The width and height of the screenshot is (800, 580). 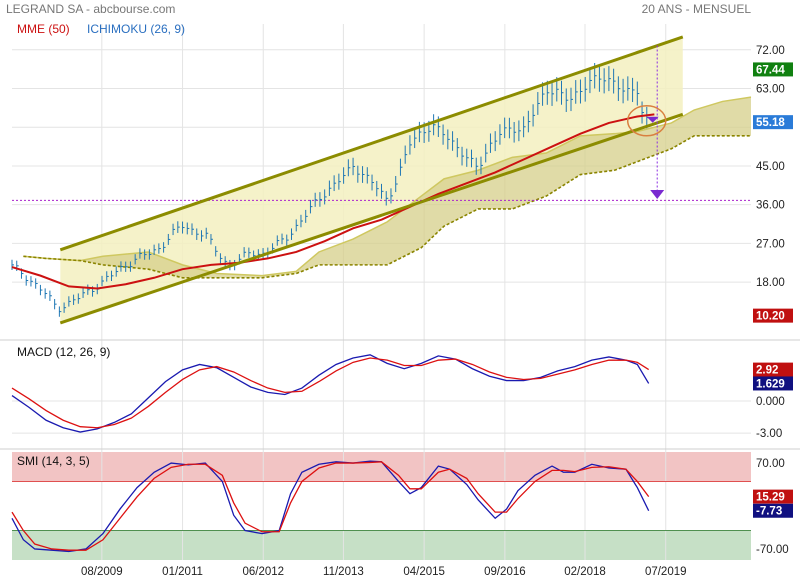 What do you see at coordinates (657, 195) in the screenshot?
I see `target-arrow-icon` at bounding box center [657, 195].